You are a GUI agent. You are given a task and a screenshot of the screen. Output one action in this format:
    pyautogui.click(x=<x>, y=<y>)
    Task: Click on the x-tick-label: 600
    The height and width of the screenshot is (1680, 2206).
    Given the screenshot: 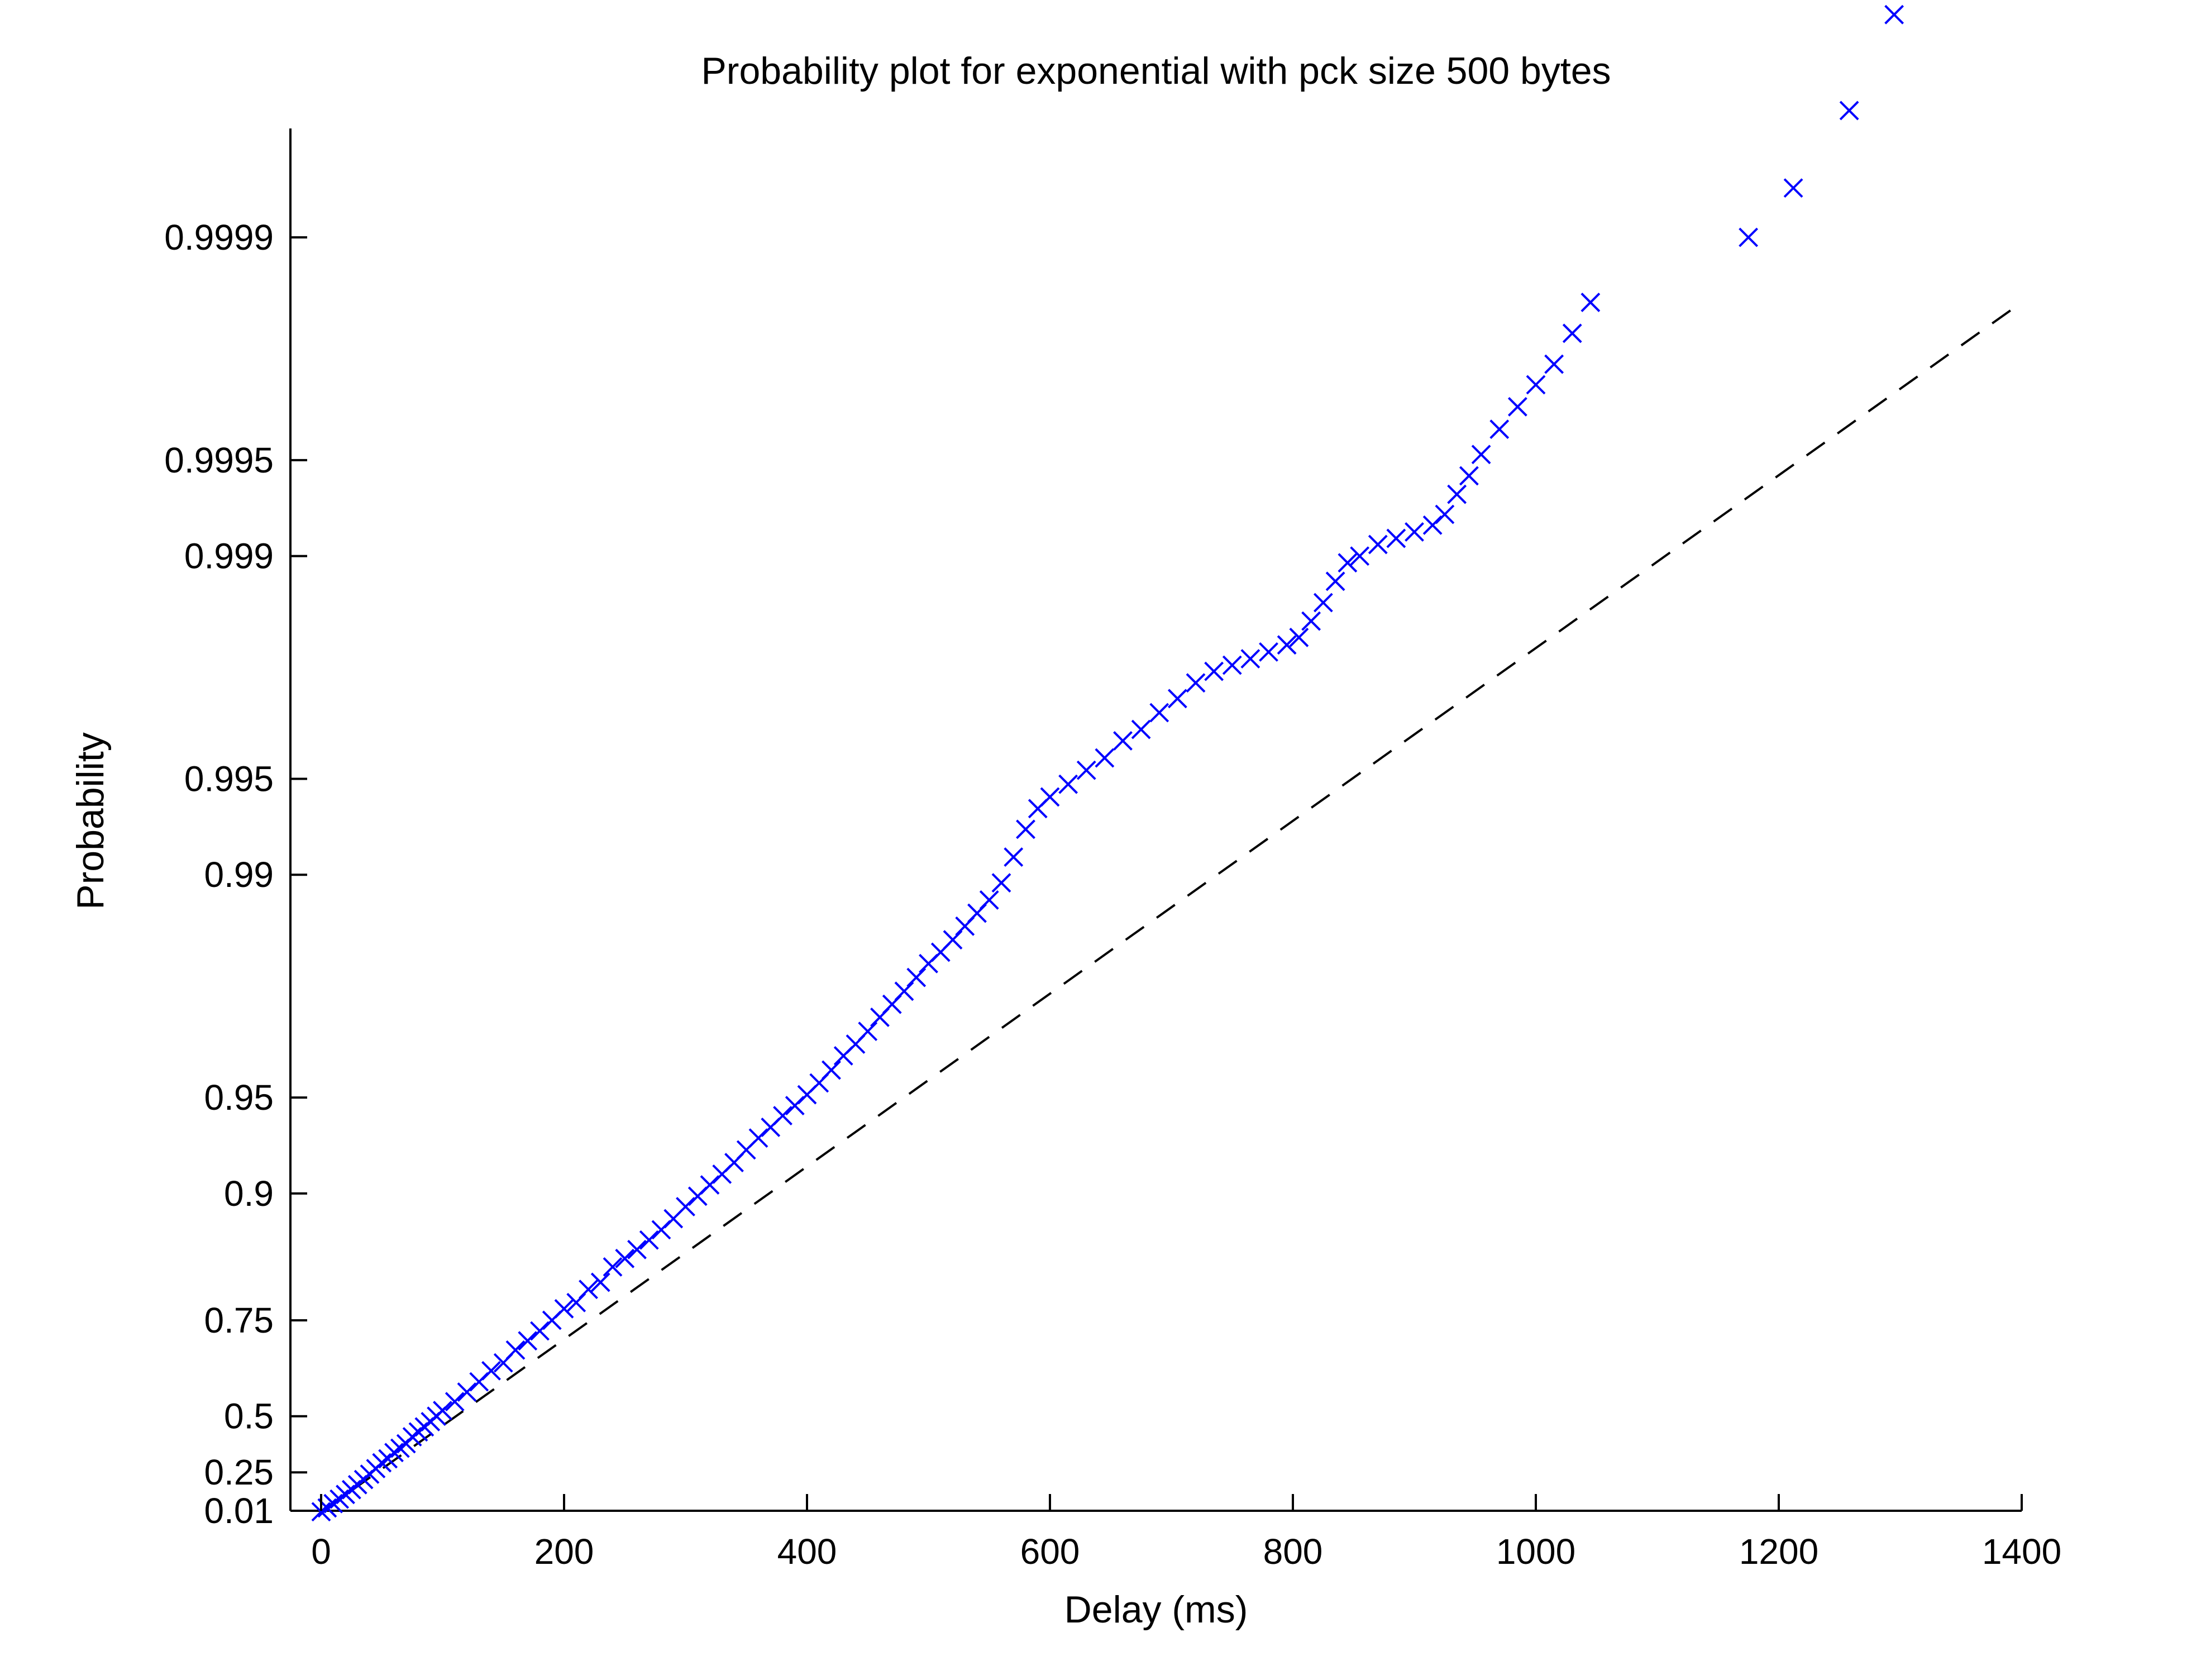 What is the action you would take?
    pyautogui.click(x=1050, y=1551)
    